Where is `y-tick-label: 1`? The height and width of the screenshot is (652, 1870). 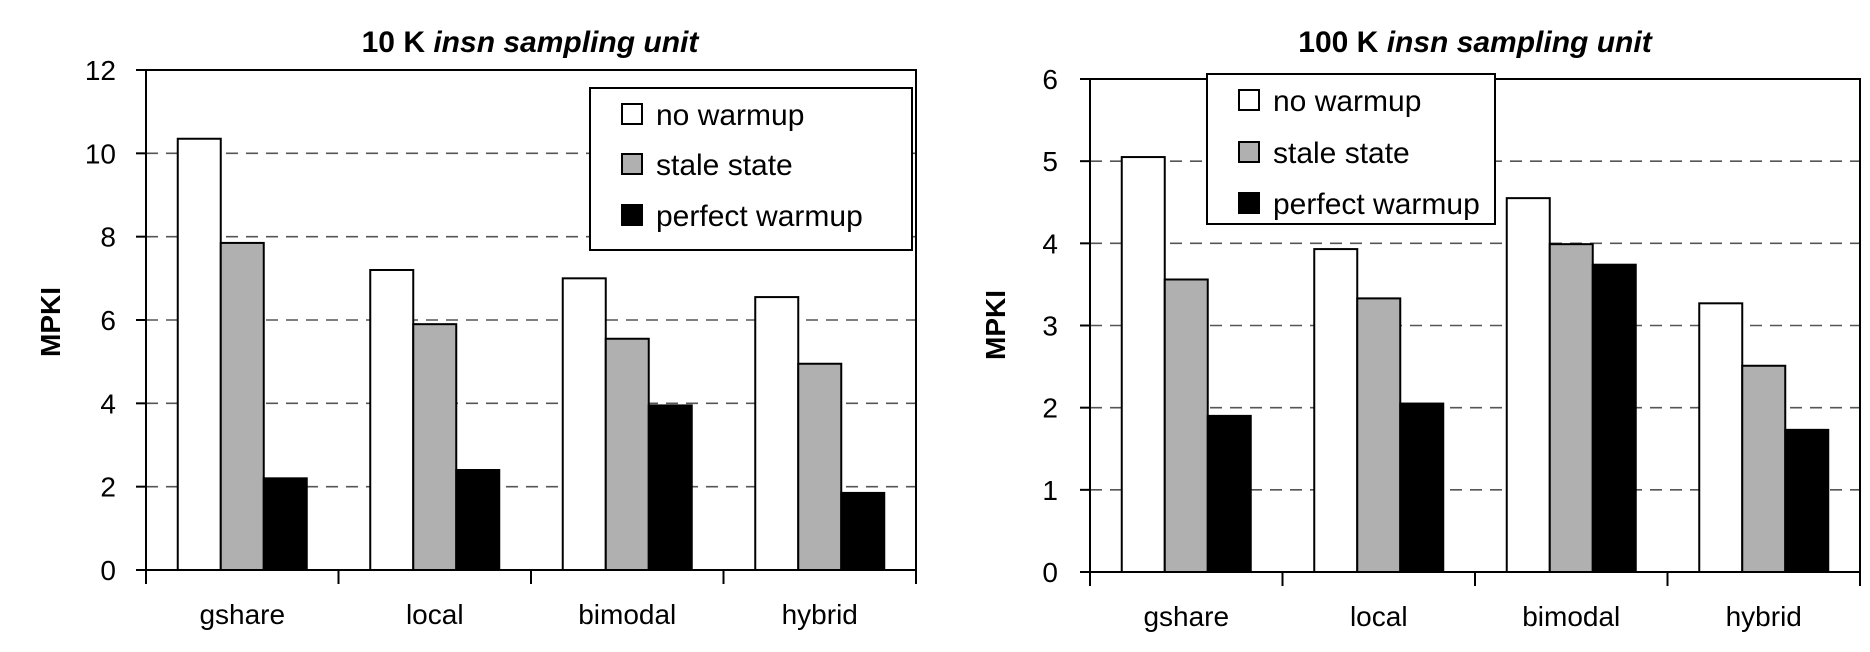 y-tick-label: 1 is located at coordinates (1050, 490).